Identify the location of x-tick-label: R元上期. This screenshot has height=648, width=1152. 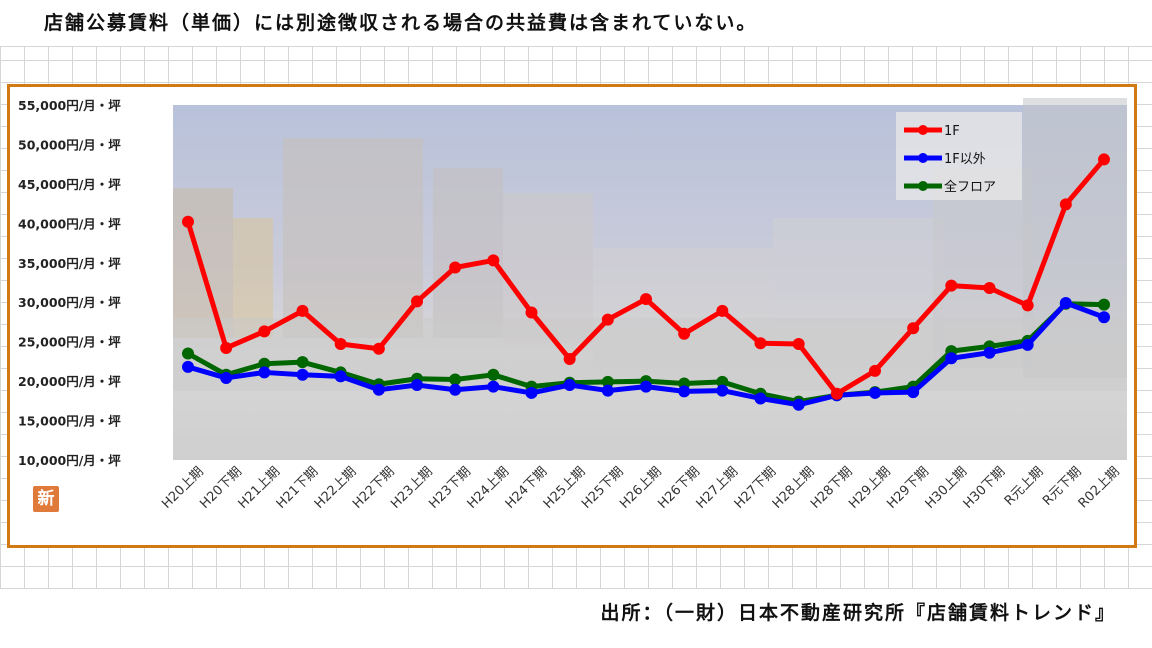
(1024, 486).